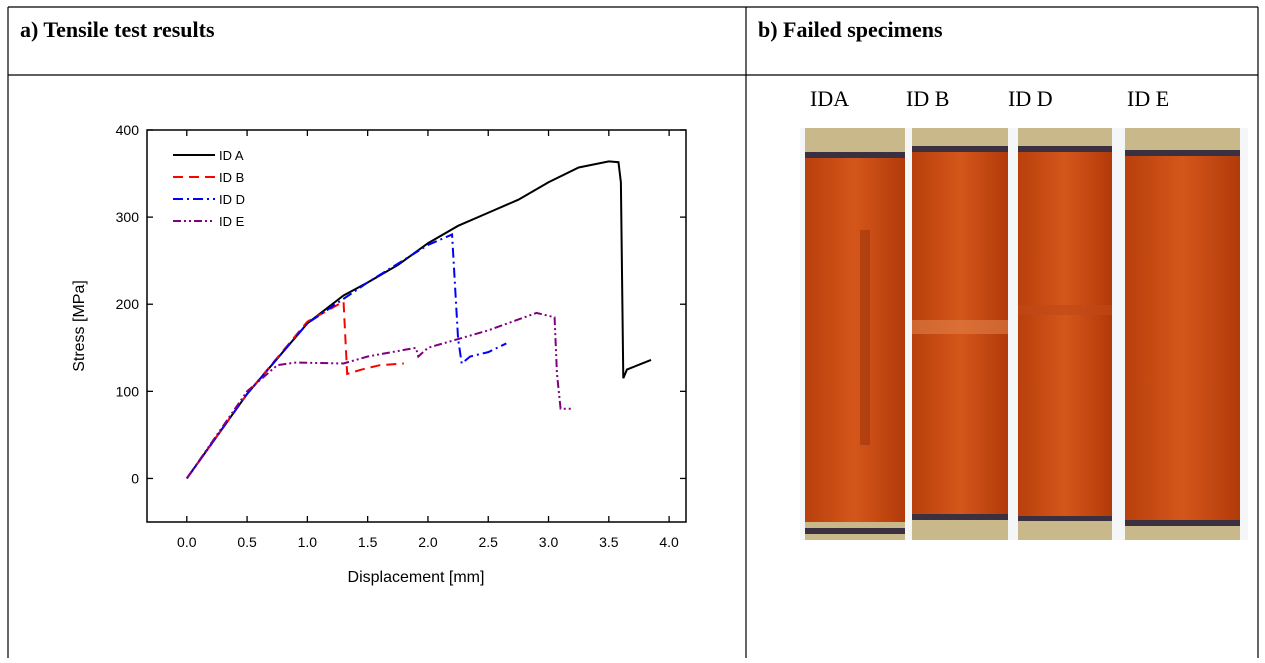 Image resolution: width=1265 pixels, height=663 pixels. Describe the element at coordinates (609, 542) in the screenshot. I see `x-tick-label: 3.5` at that location.